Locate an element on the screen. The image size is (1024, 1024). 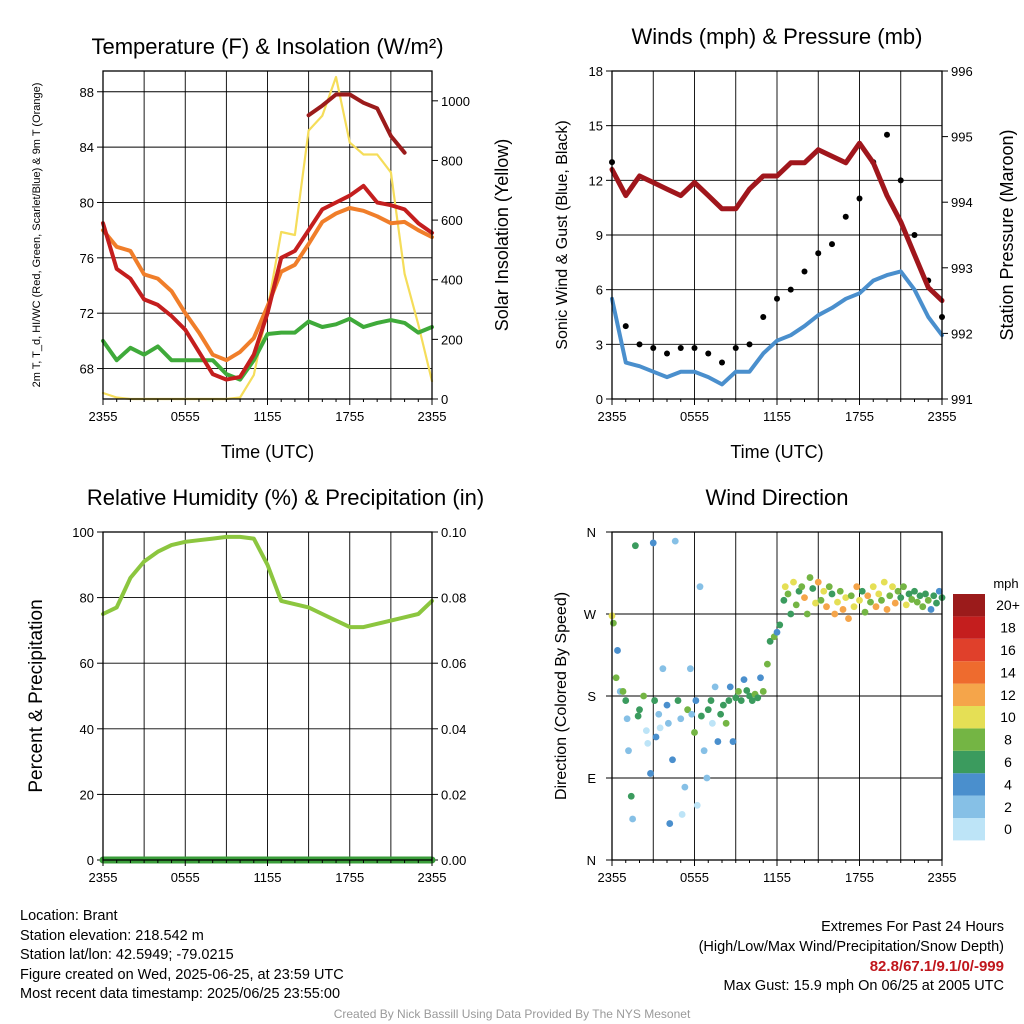
series-relative-humidity is located at coordinates (267, 582).